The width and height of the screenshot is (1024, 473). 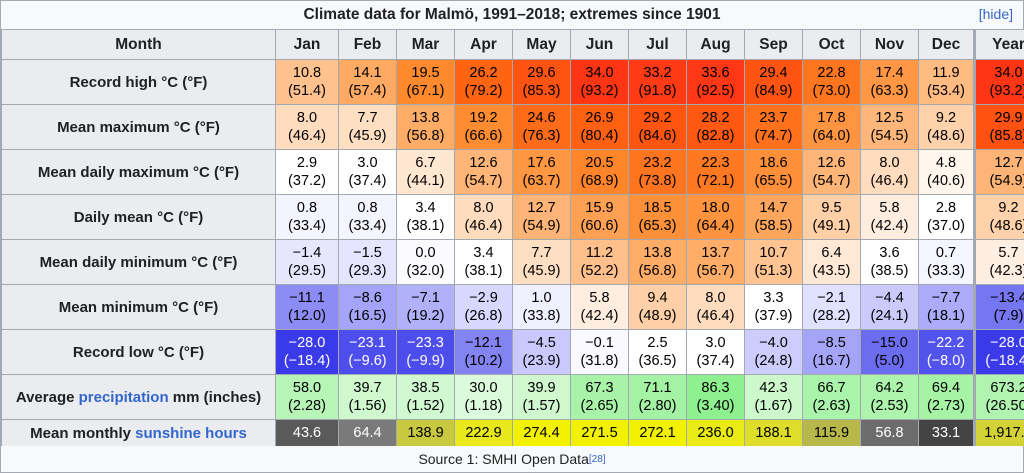 I want to click on row-label-prefix: Average, so click(x=47, y=397).